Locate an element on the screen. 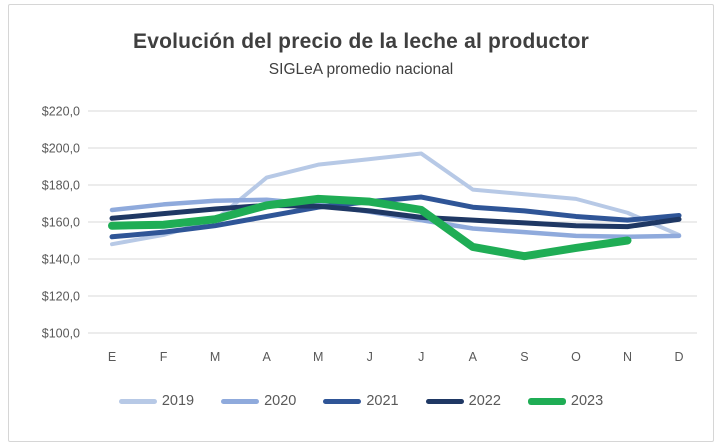  series-line-2021 is located at coordinates (395, 217).